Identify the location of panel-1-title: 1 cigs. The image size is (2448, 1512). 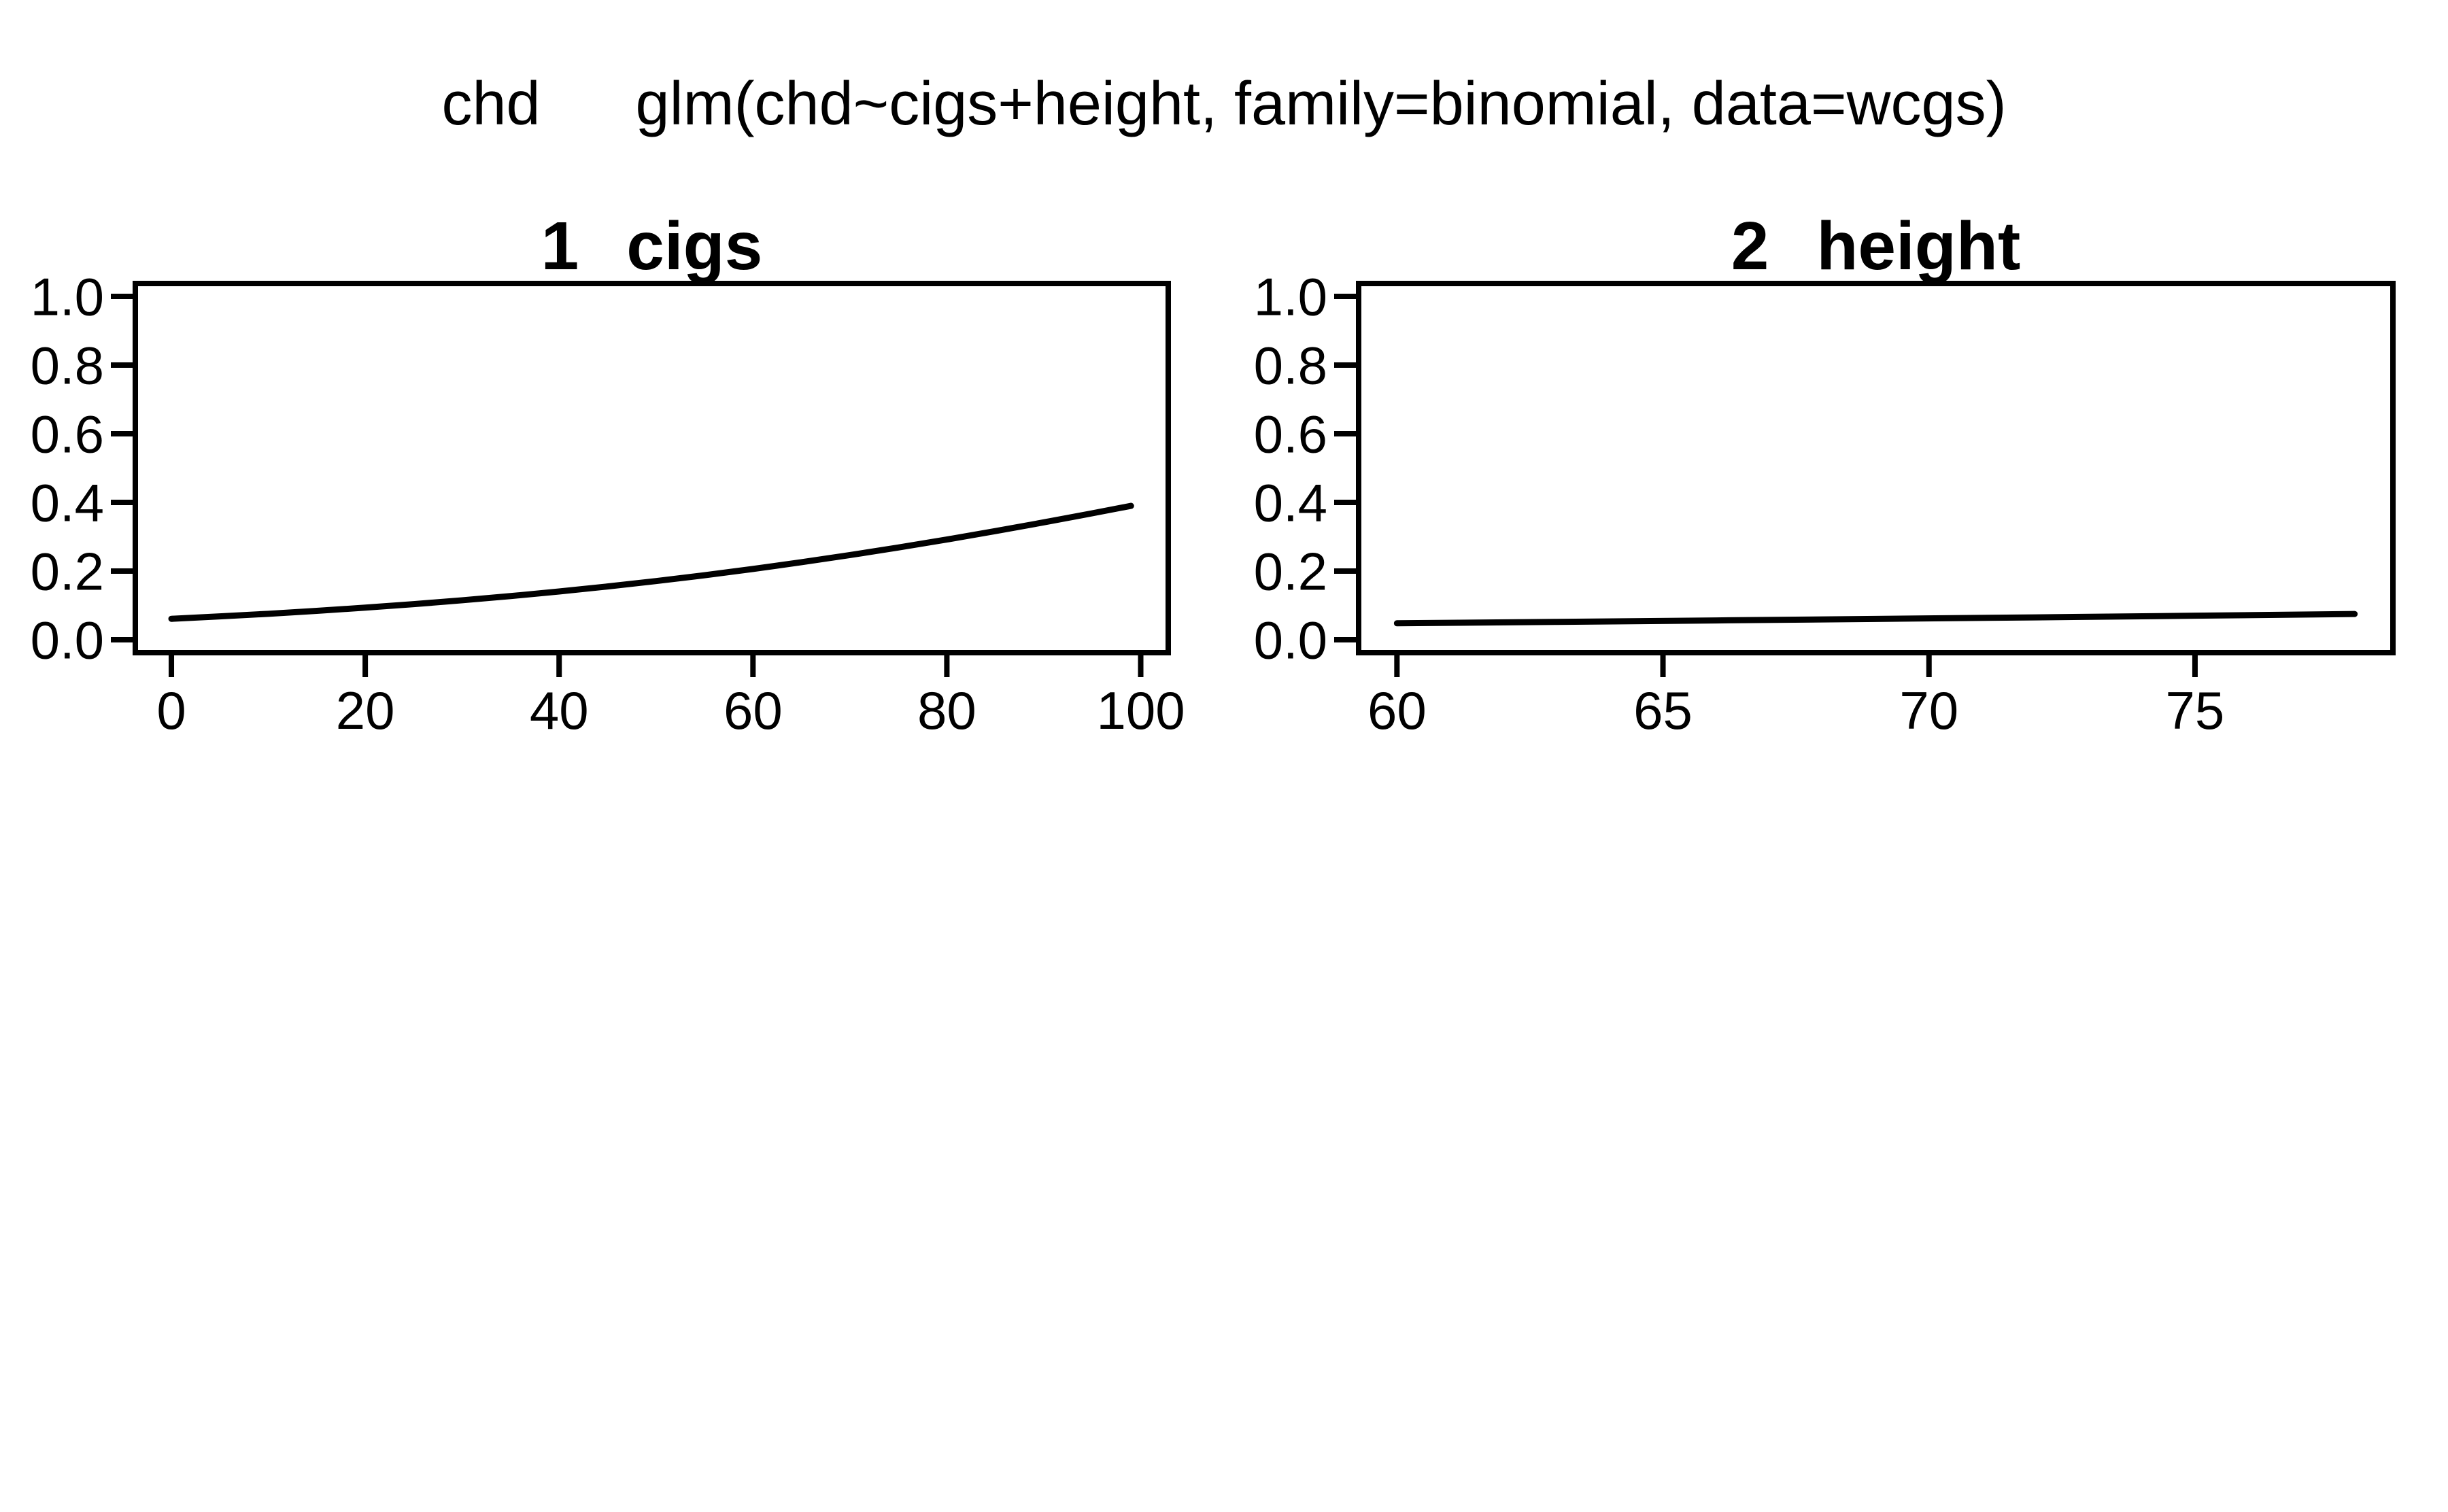
(652, 246).